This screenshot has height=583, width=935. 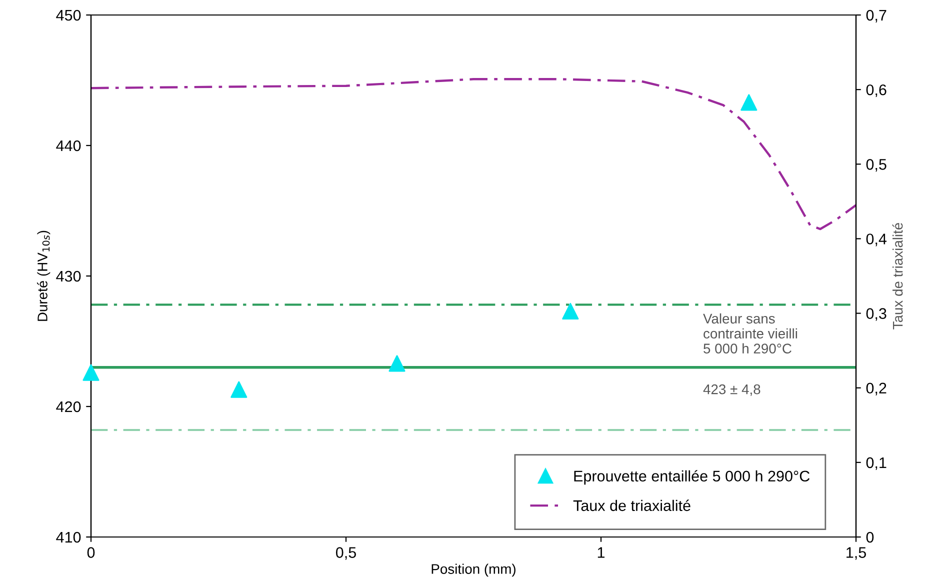 I want to click on annotation: Valeur sans contrainte vieilli 5 000 h 290°C, so click(x=750, y=333).